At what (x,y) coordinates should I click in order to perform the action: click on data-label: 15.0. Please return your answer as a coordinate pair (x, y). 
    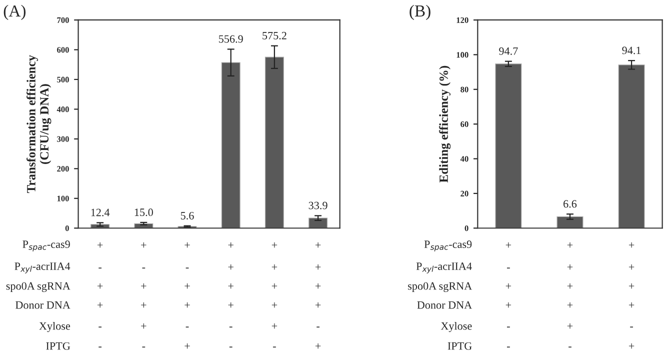
    Looking at the image, I should click on (143, 212).